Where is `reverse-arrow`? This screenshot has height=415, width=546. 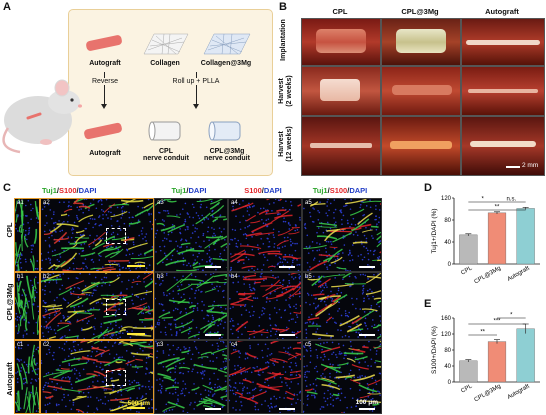
reverse-arrow is located at coordinates (104, 89).